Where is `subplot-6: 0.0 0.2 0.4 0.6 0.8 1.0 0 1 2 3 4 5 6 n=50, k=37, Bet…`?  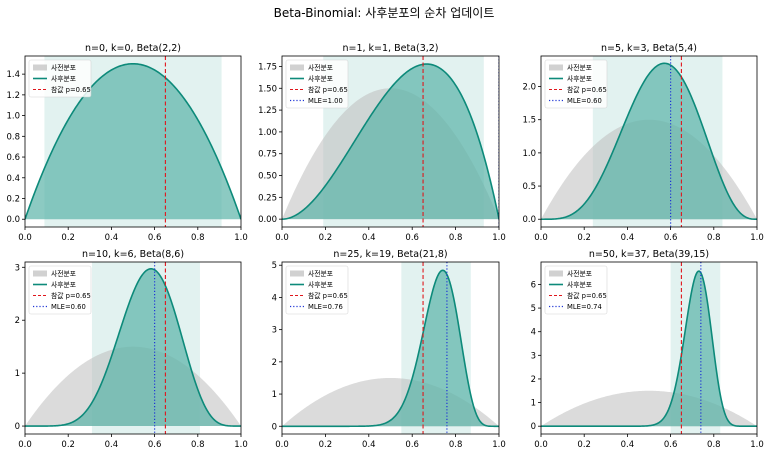
subplot-6: 0.0 0.2 0.4 0.6 0.8 1.0 0 1 2 3 4 5 6 n=50, k=37, Bet… is located at coordinates (647, 349).